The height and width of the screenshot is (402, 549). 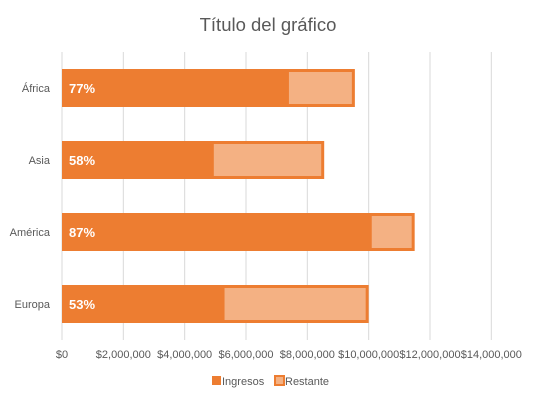 What do you see at coordinates (243, 382) in the screenshot?
I see `legend-label-ingresos: Ingresos` at bounding box center [243, 382].